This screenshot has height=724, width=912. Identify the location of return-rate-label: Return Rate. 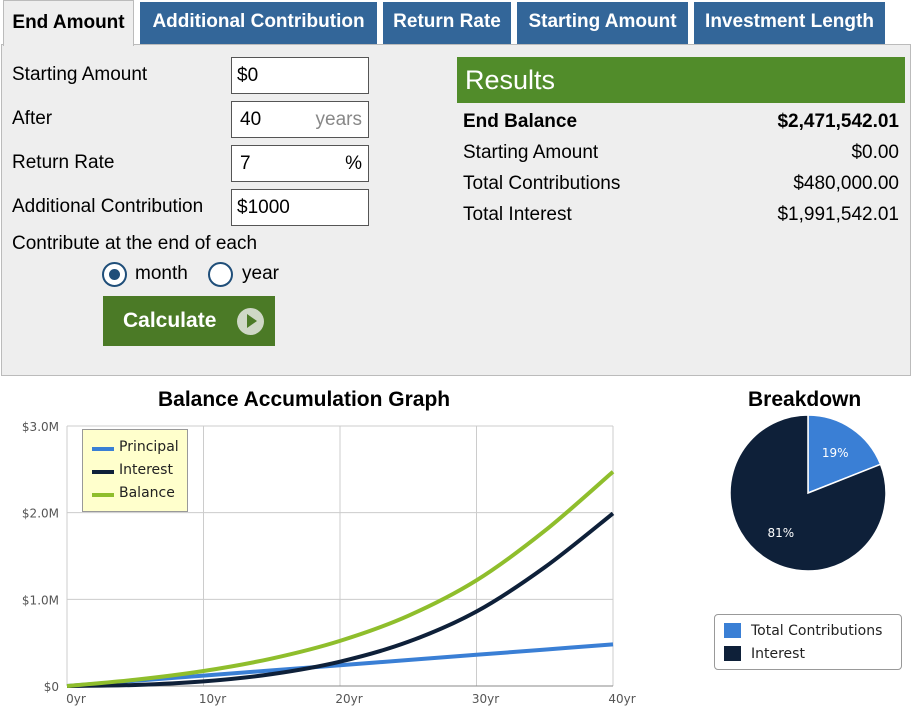
(63, 162).